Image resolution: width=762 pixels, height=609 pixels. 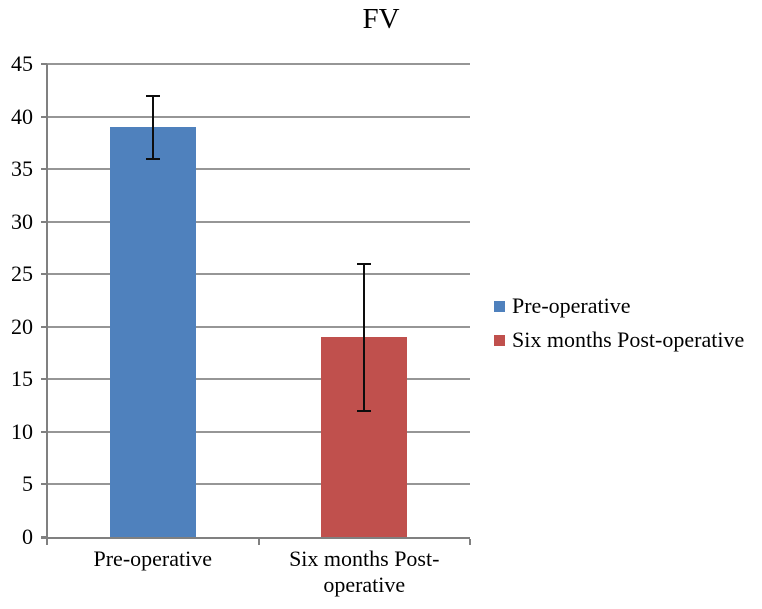 I want to click on chart-title: FV, so click(x=381, y=19).